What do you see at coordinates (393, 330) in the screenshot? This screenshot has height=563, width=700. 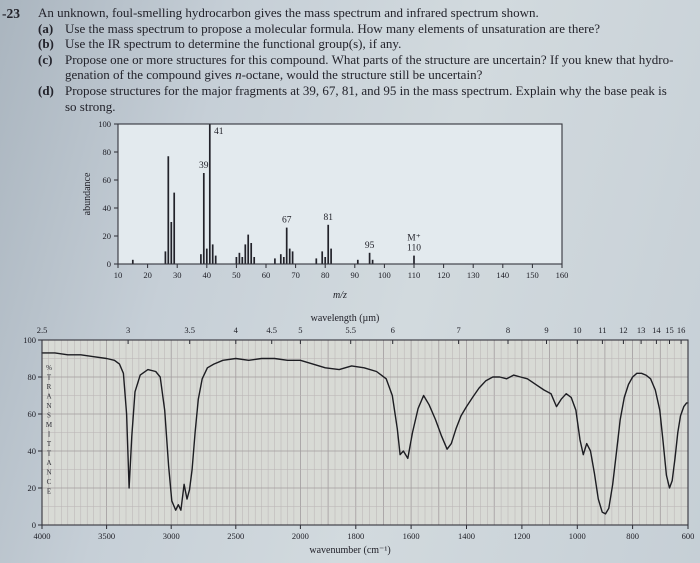 I see `svg-text: 6` at bounding box center [393, 330].